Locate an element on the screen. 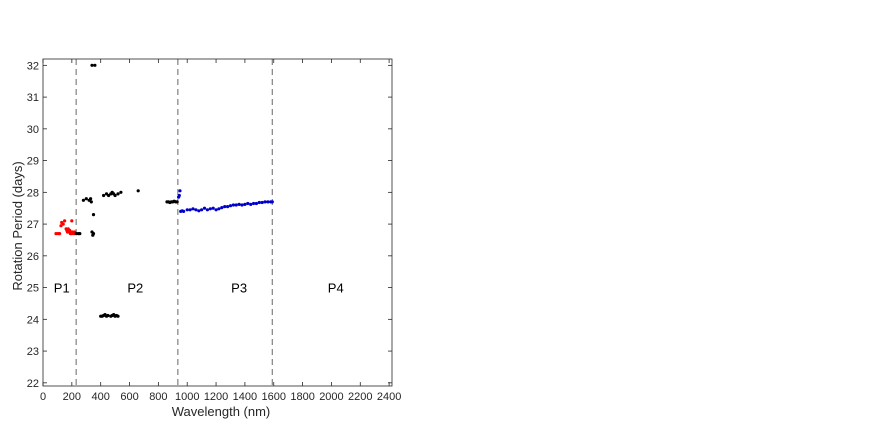 The image size is (872, 427). x-tick-label: 600 is located at coordinates (129, 397).